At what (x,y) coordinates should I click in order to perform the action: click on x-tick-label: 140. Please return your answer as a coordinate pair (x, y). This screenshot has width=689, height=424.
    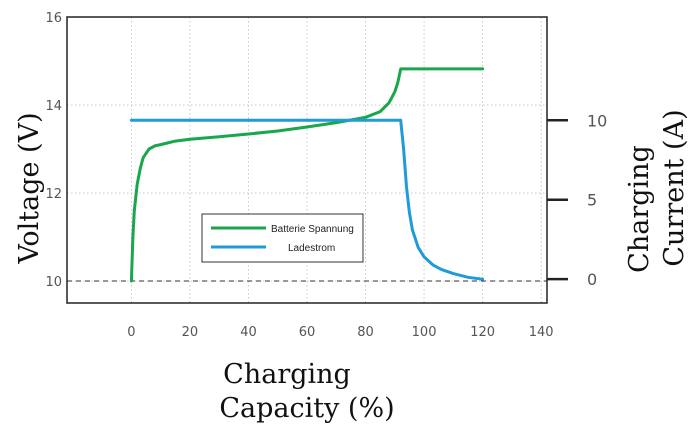
    Looking at the image, I should click on (541, 332).